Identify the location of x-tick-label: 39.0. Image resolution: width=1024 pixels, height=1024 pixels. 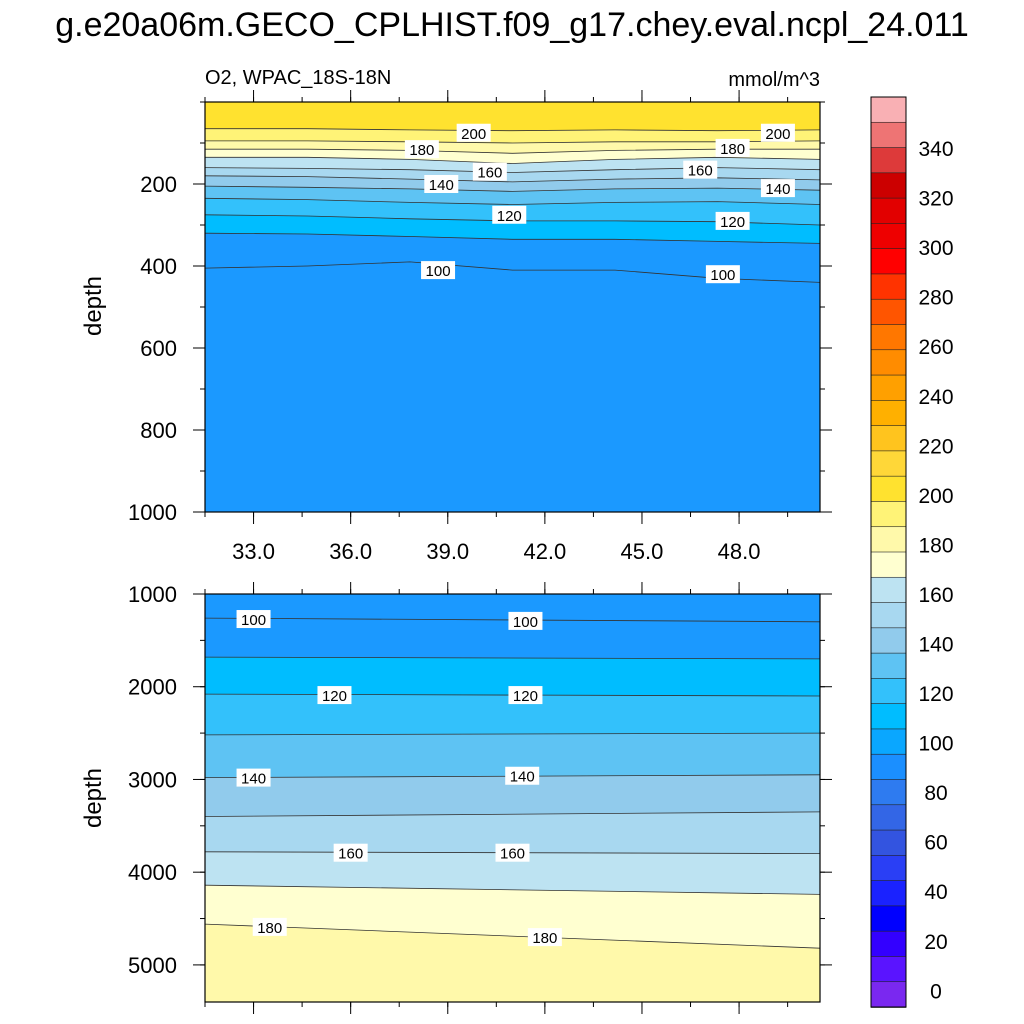
(447, 551).